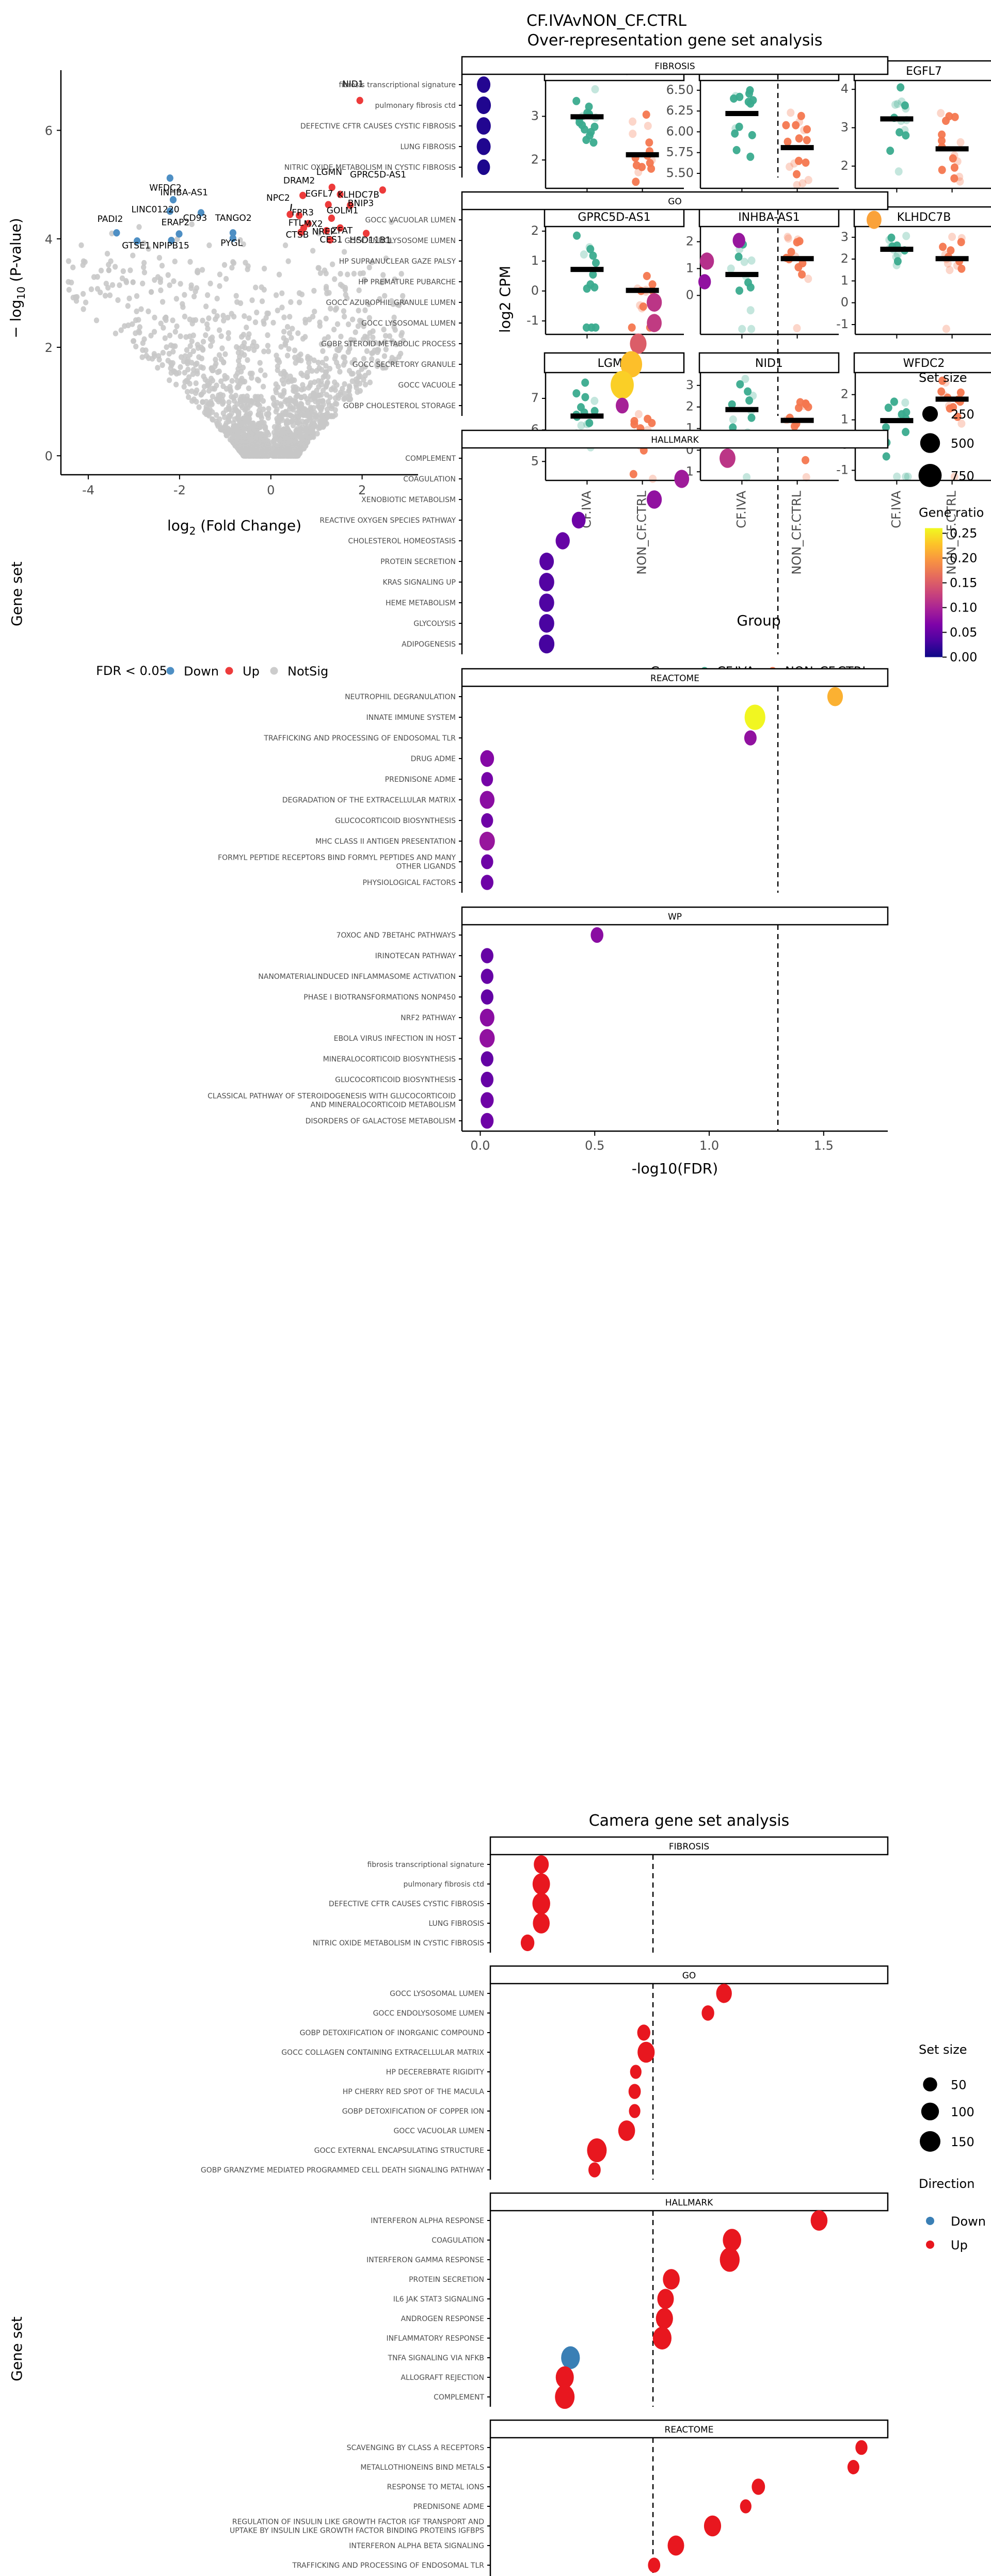  Describe the element at coordinates (845, 259) in the screenshot. I see `facet-y-tick: 2` at that location.